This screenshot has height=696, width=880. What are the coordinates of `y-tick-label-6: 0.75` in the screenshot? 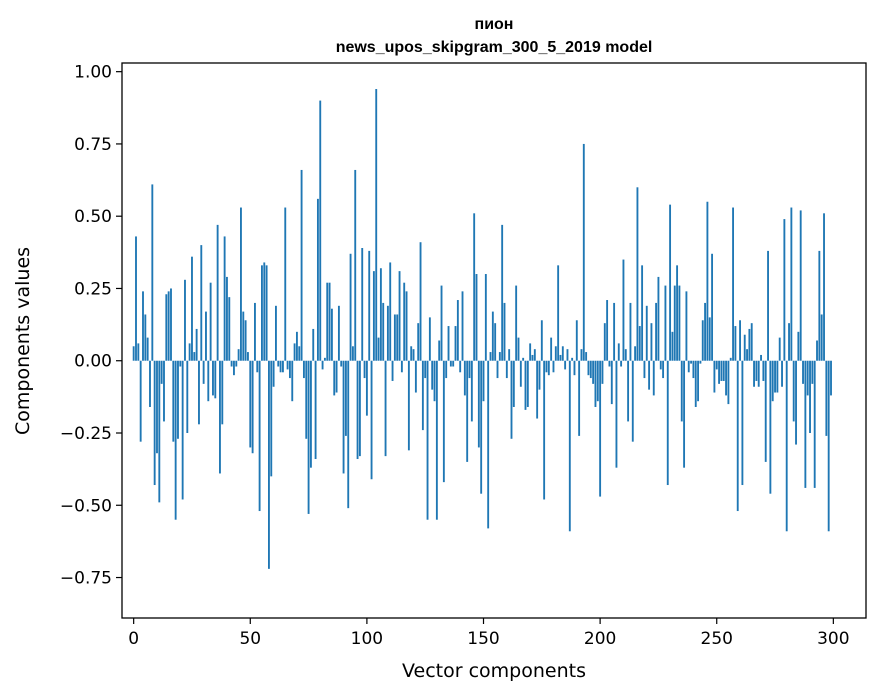 It's located at (93, 145).